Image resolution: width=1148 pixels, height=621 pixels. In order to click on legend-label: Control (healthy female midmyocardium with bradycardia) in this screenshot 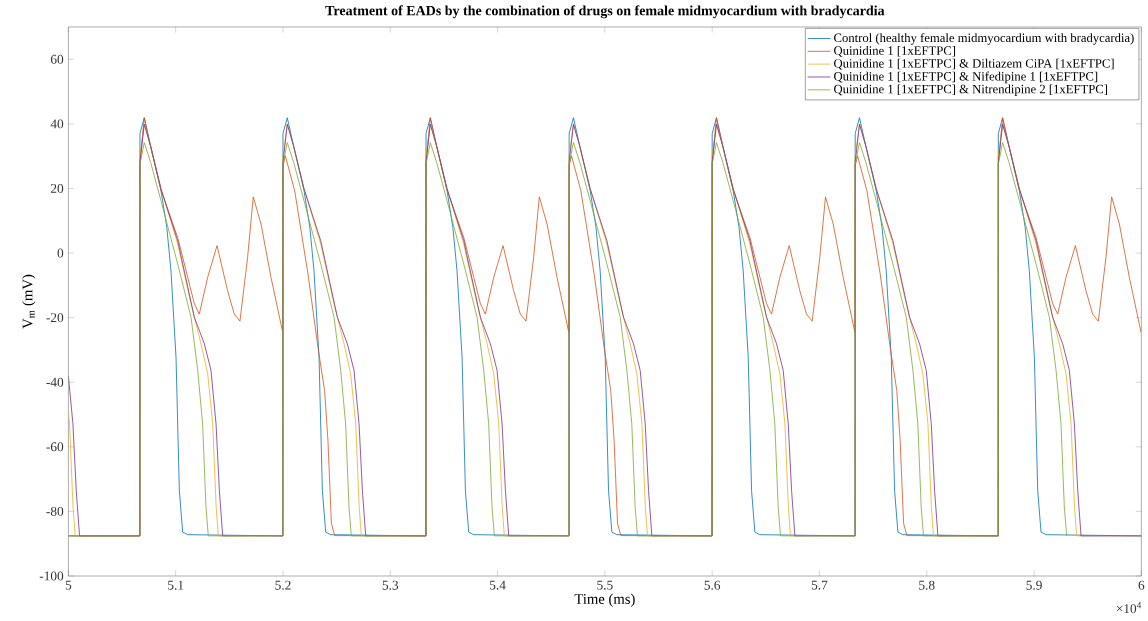, I will do `click(984, 39)`.